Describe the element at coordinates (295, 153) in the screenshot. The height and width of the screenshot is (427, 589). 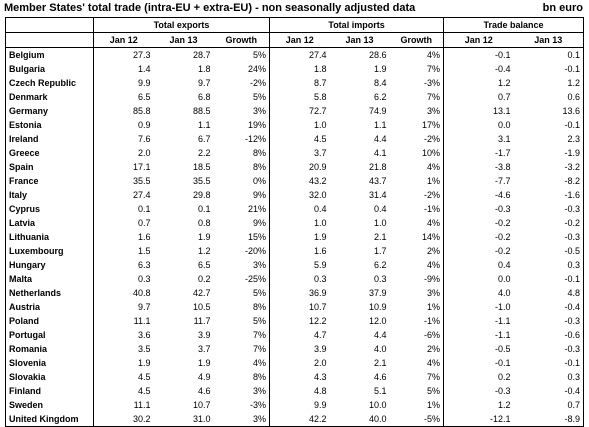
I see `table-row: Greece 2.0 2.2 8% 3.7 4.1 10% -1.7 -1.9` at that location.